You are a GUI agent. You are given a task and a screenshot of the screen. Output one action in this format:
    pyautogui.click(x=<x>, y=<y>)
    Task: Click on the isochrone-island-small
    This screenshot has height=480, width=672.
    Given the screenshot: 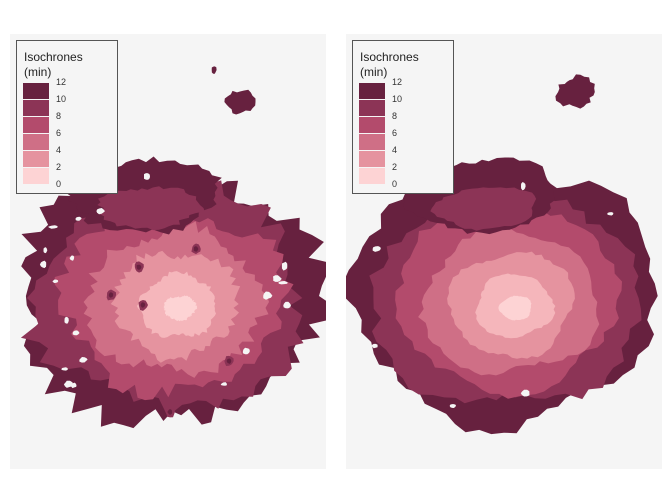 What is the action you would take?
    pyautogui.click(x=214, y=70)
    